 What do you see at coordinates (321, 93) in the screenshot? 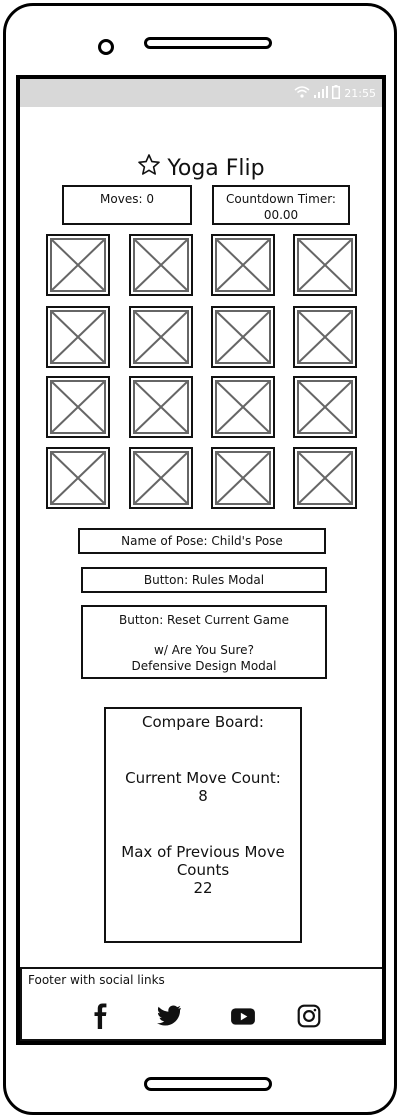
I see `signal-icon` at bounding box center [321, 93].